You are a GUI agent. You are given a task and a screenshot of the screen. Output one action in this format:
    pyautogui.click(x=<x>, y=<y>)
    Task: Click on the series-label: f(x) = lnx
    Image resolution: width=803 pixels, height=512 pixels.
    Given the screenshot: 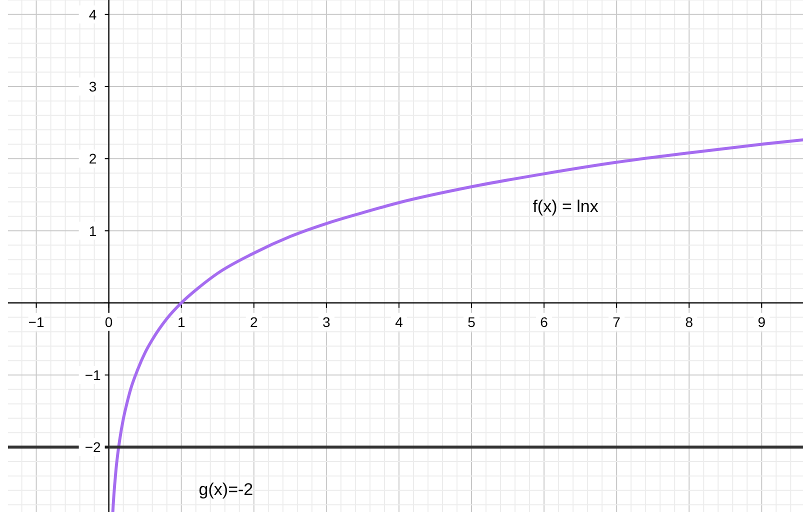 What is the action you would take?
    pyautogui.click(x=565, y=206)
    